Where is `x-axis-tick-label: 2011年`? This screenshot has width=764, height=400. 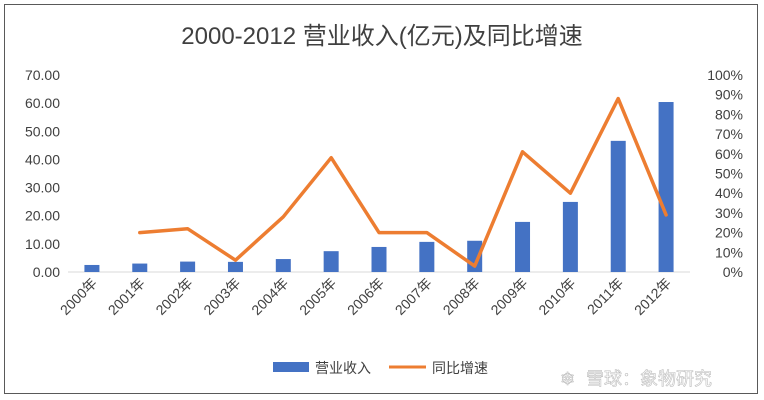 x-axis-tick-label: 2011年 is located at coordinates (605, 296).